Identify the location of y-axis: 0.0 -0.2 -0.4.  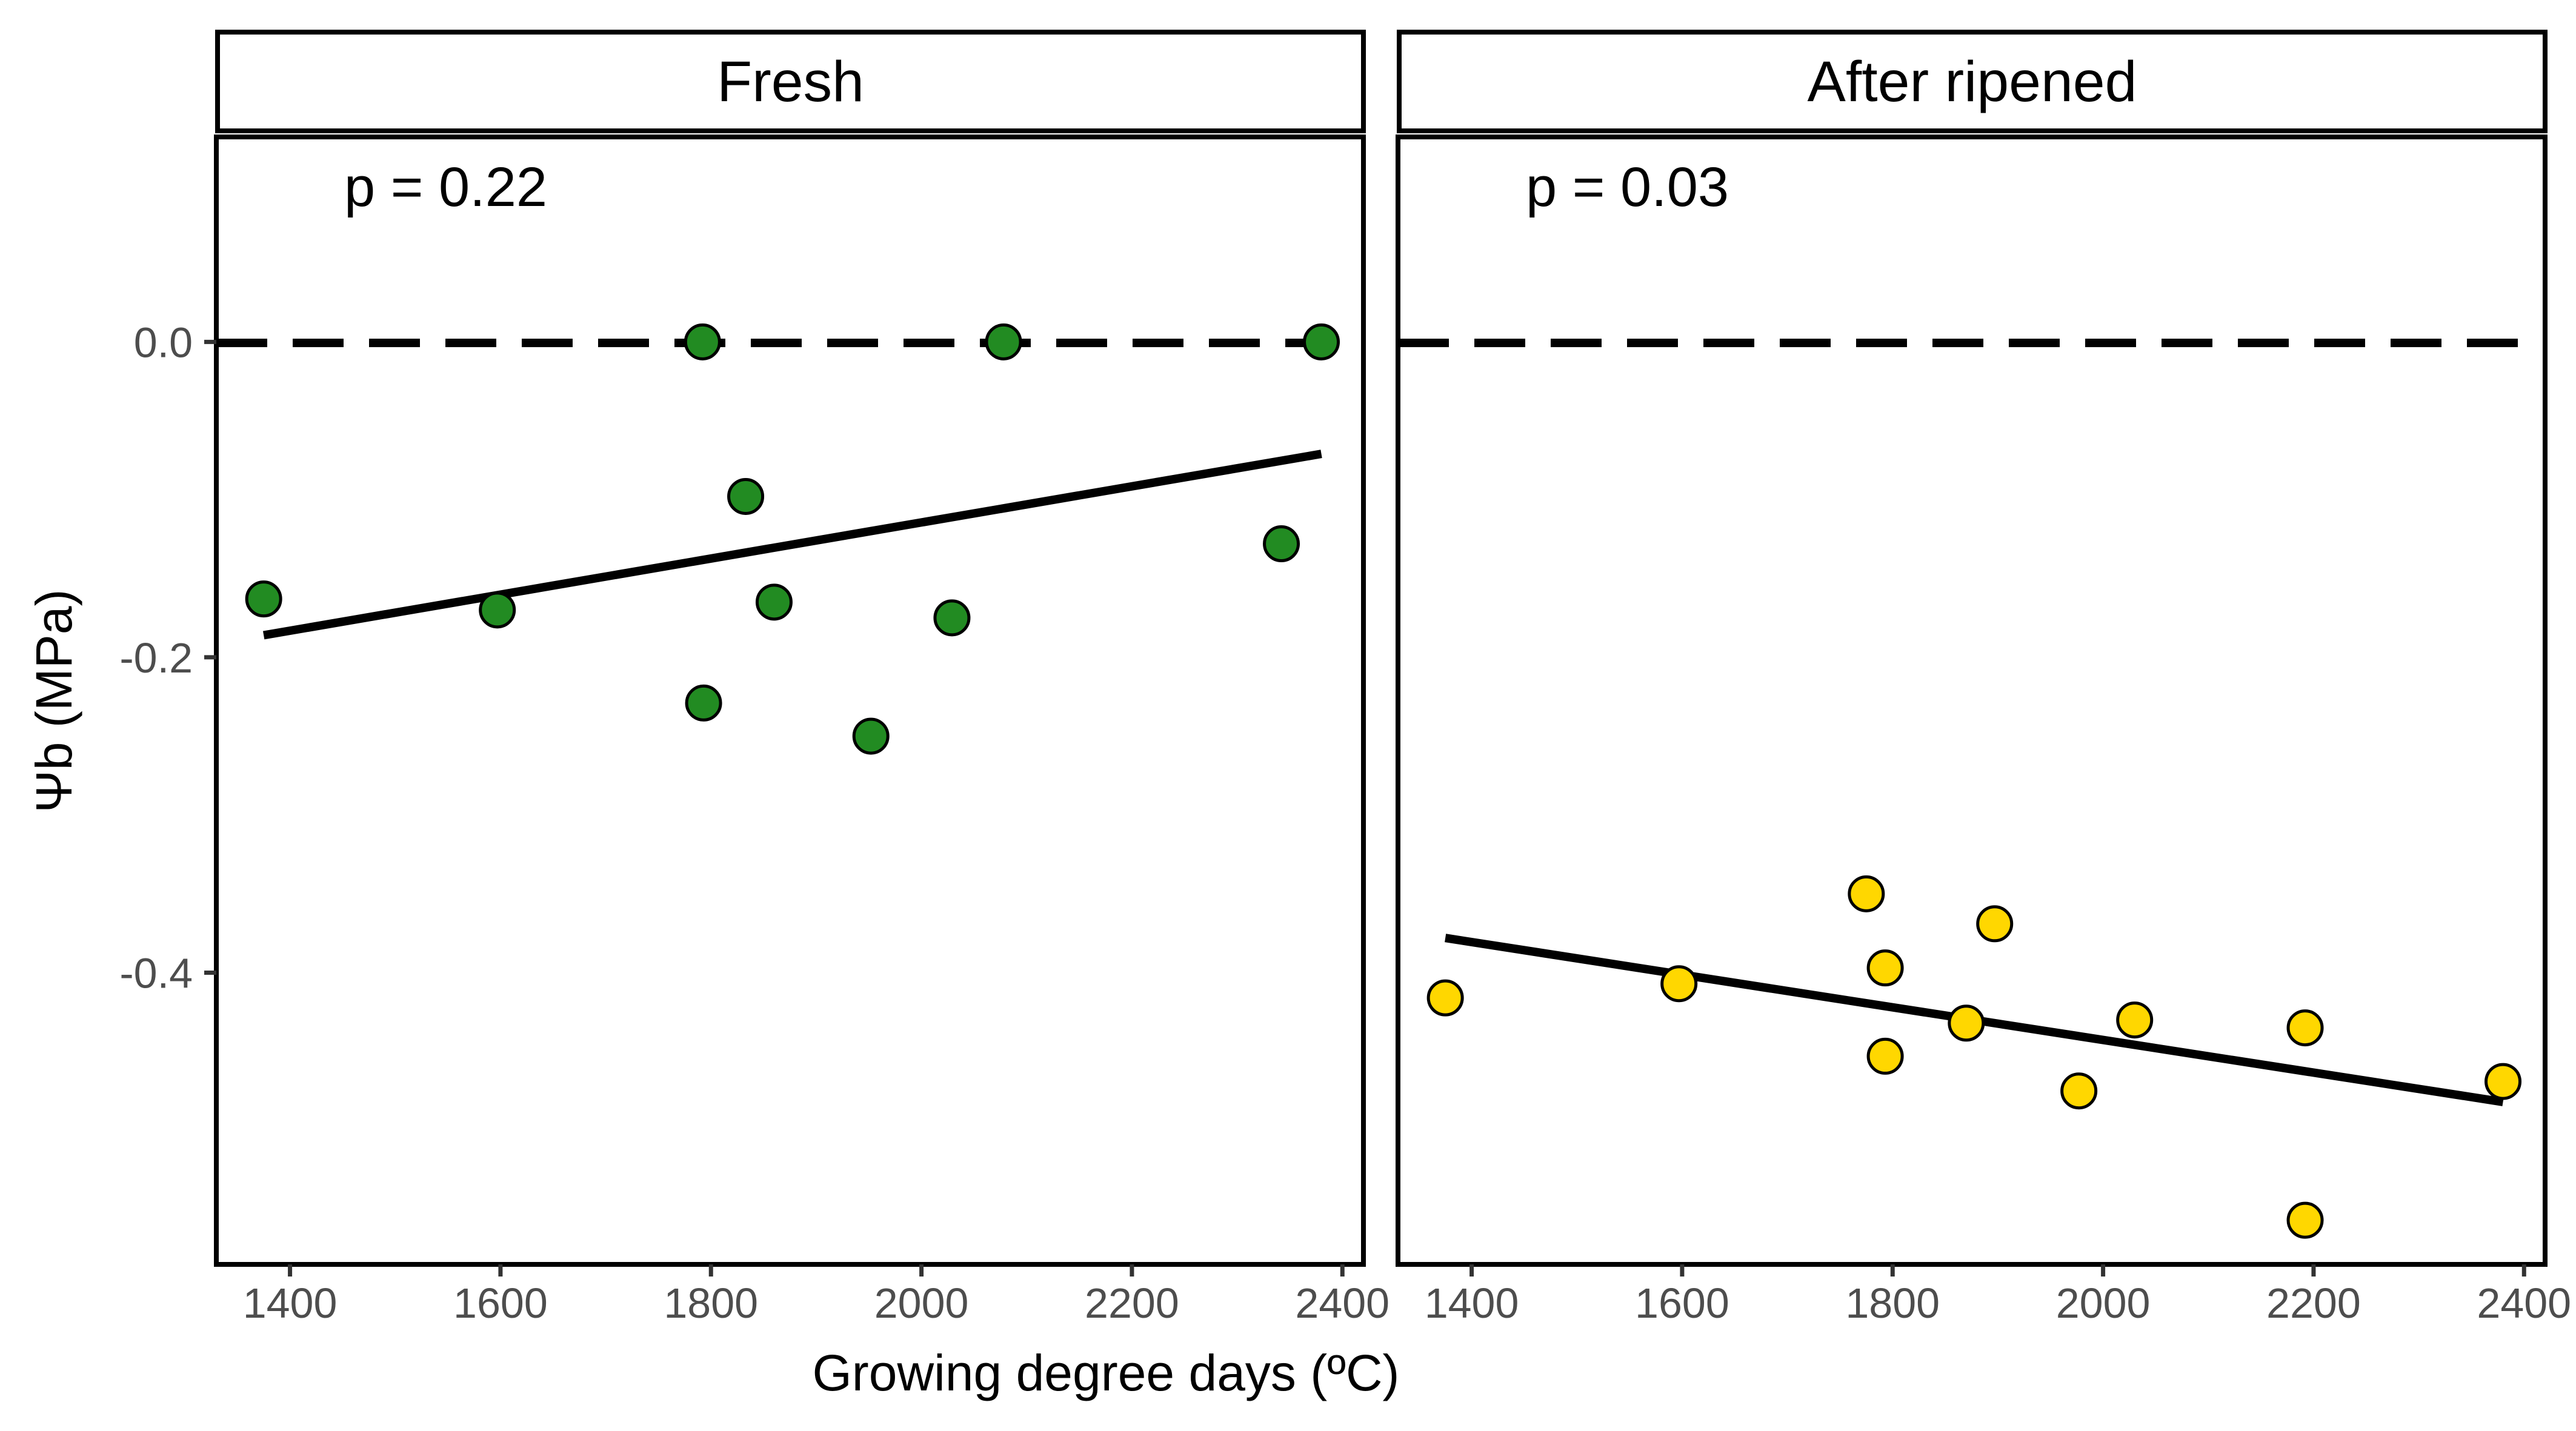
(169, 700).